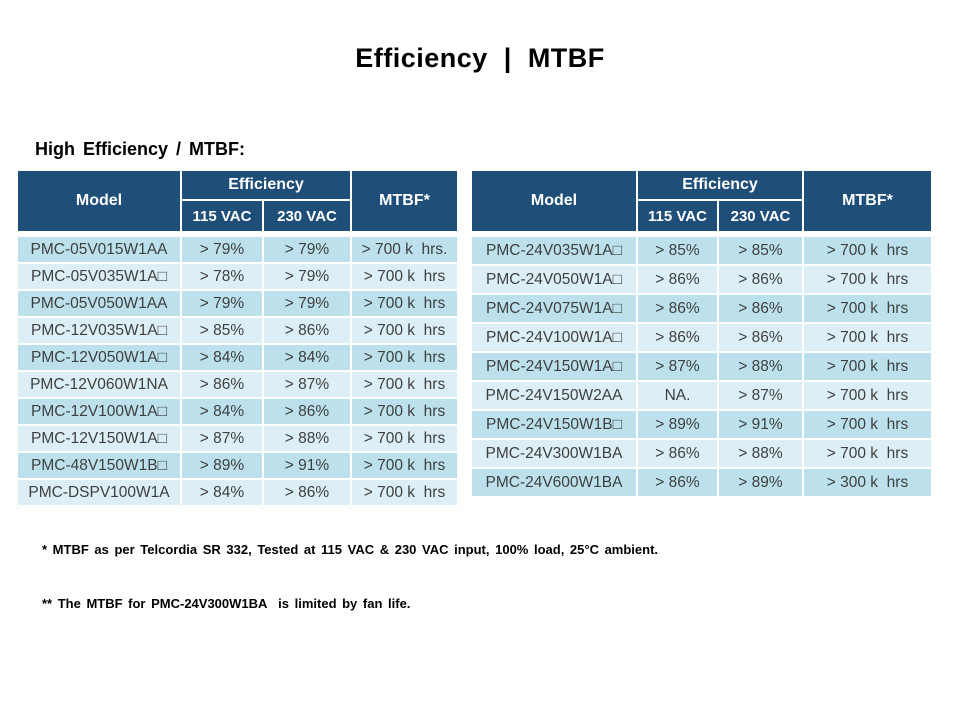 This screenshot has height=720, width=960. Describe the element at coordinates (222, 303) in the screenshot. I see `eff-115-cell: > 79%` at that location.